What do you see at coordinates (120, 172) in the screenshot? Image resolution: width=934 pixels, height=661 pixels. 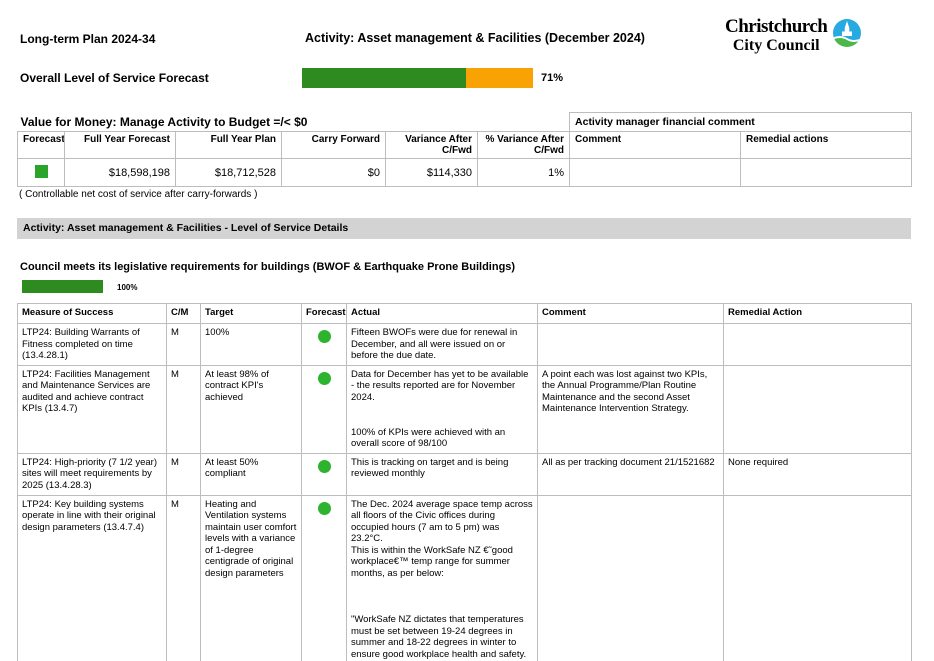 I see `vfm-full-year-forecast: $18,598,198` at bounding box center [120, 172].